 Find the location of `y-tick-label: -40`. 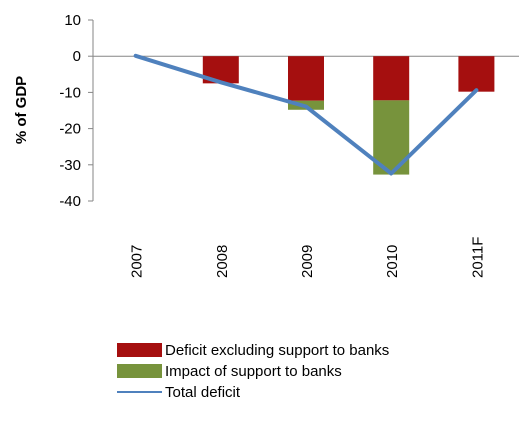

y-tick-label: -40 is located at coordinates (70, 201).